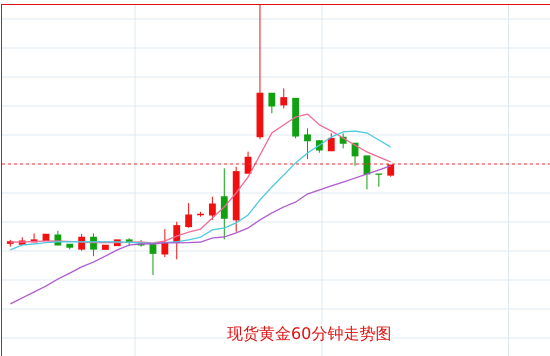 This screenshot has height=356, width=550. What do you see at coordinates (309, 333) in the screenshot?
I see `text: 现货黄金60分钟走势图` at bounding box center [309, 333].